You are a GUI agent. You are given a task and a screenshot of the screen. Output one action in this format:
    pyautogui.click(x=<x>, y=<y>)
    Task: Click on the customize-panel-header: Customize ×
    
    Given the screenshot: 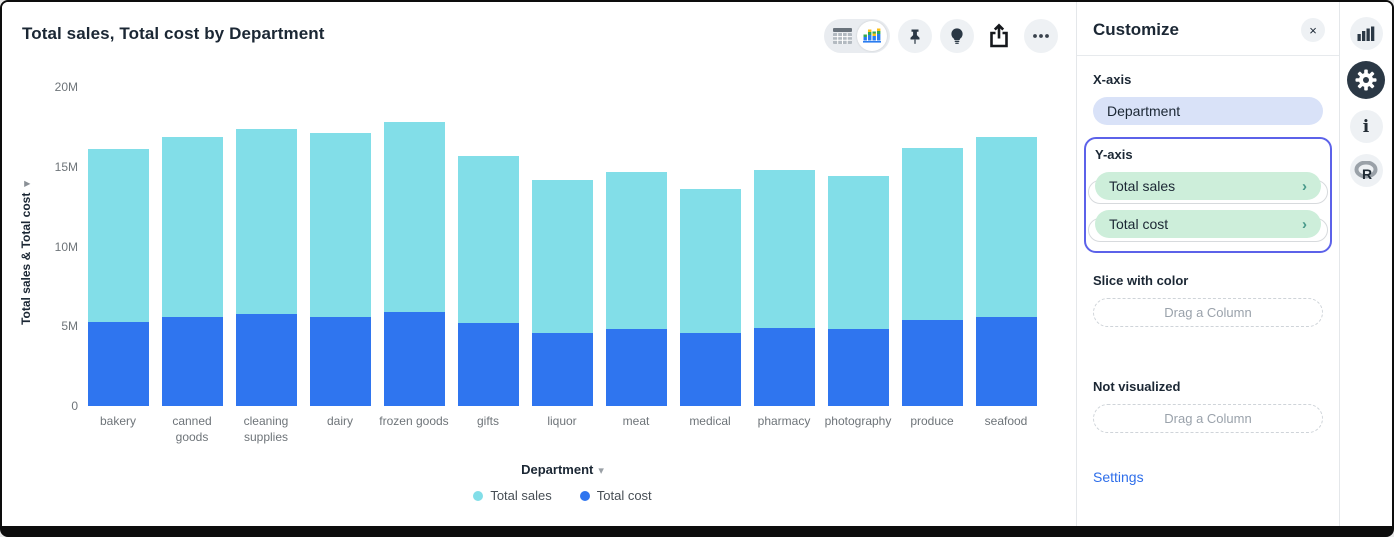 What is the action you would take?
    pyautogui.click(x=1208, y=29)
    